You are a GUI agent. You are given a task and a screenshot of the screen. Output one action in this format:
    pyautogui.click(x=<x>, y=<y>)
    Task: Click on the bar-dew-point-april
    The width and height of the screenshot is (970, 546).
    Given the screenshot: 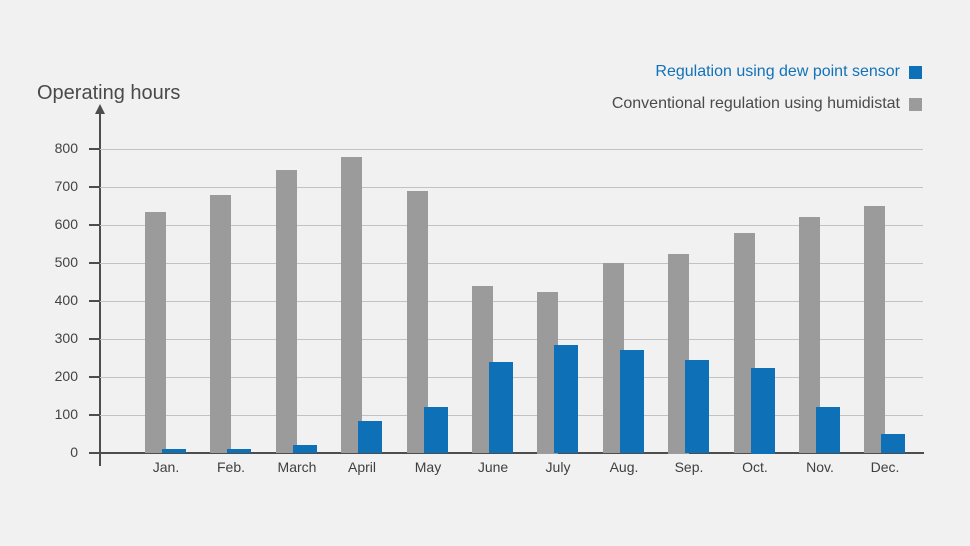 What is the action you would take?
    pyautogui.click(x=370, y=437)
    